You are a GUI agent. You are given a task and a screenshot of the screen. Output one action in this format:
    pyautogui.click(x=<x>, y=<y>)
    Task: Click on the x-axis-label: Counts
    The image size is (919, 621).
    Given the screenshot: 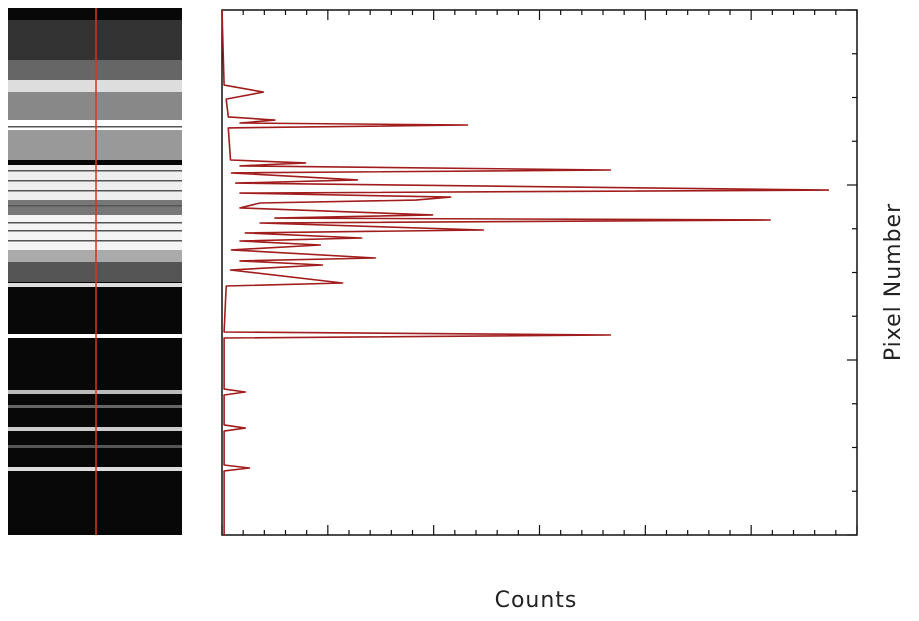 What is the action you would take?
    pyautogui.click(x=536, y=600)
    